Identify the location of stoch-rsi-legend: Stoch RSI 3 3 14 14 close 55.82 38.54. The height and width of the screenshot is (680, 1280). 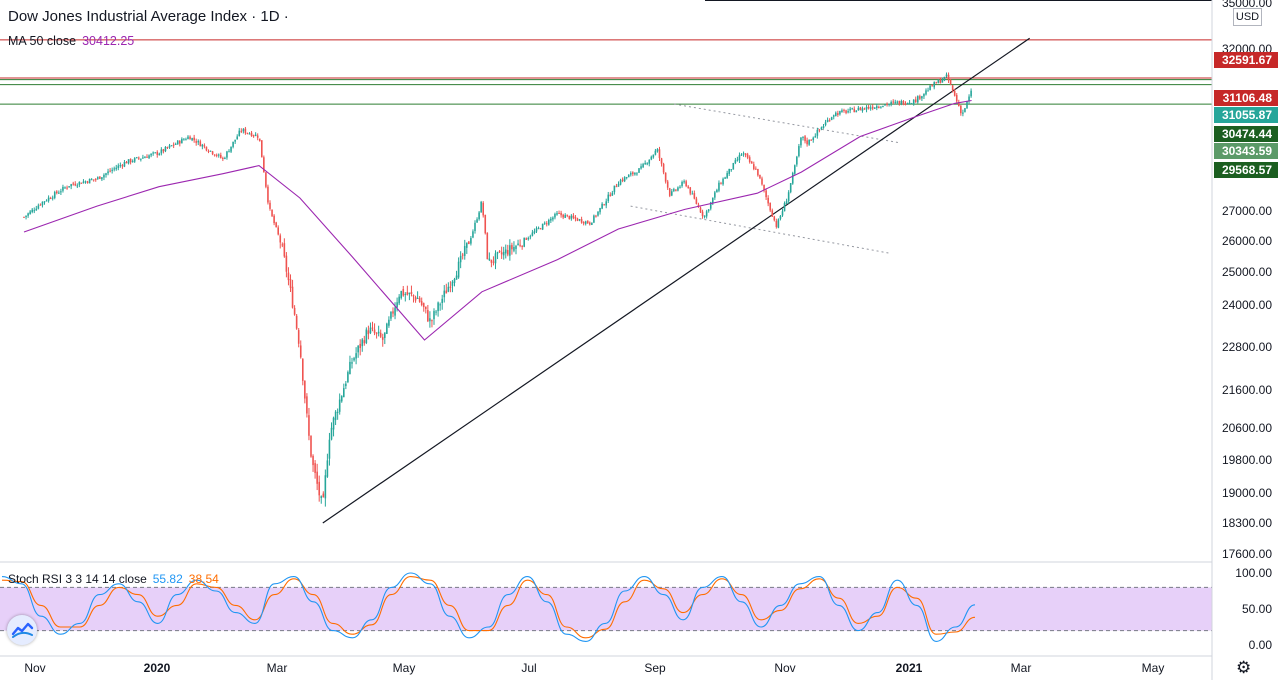
(113, 579).